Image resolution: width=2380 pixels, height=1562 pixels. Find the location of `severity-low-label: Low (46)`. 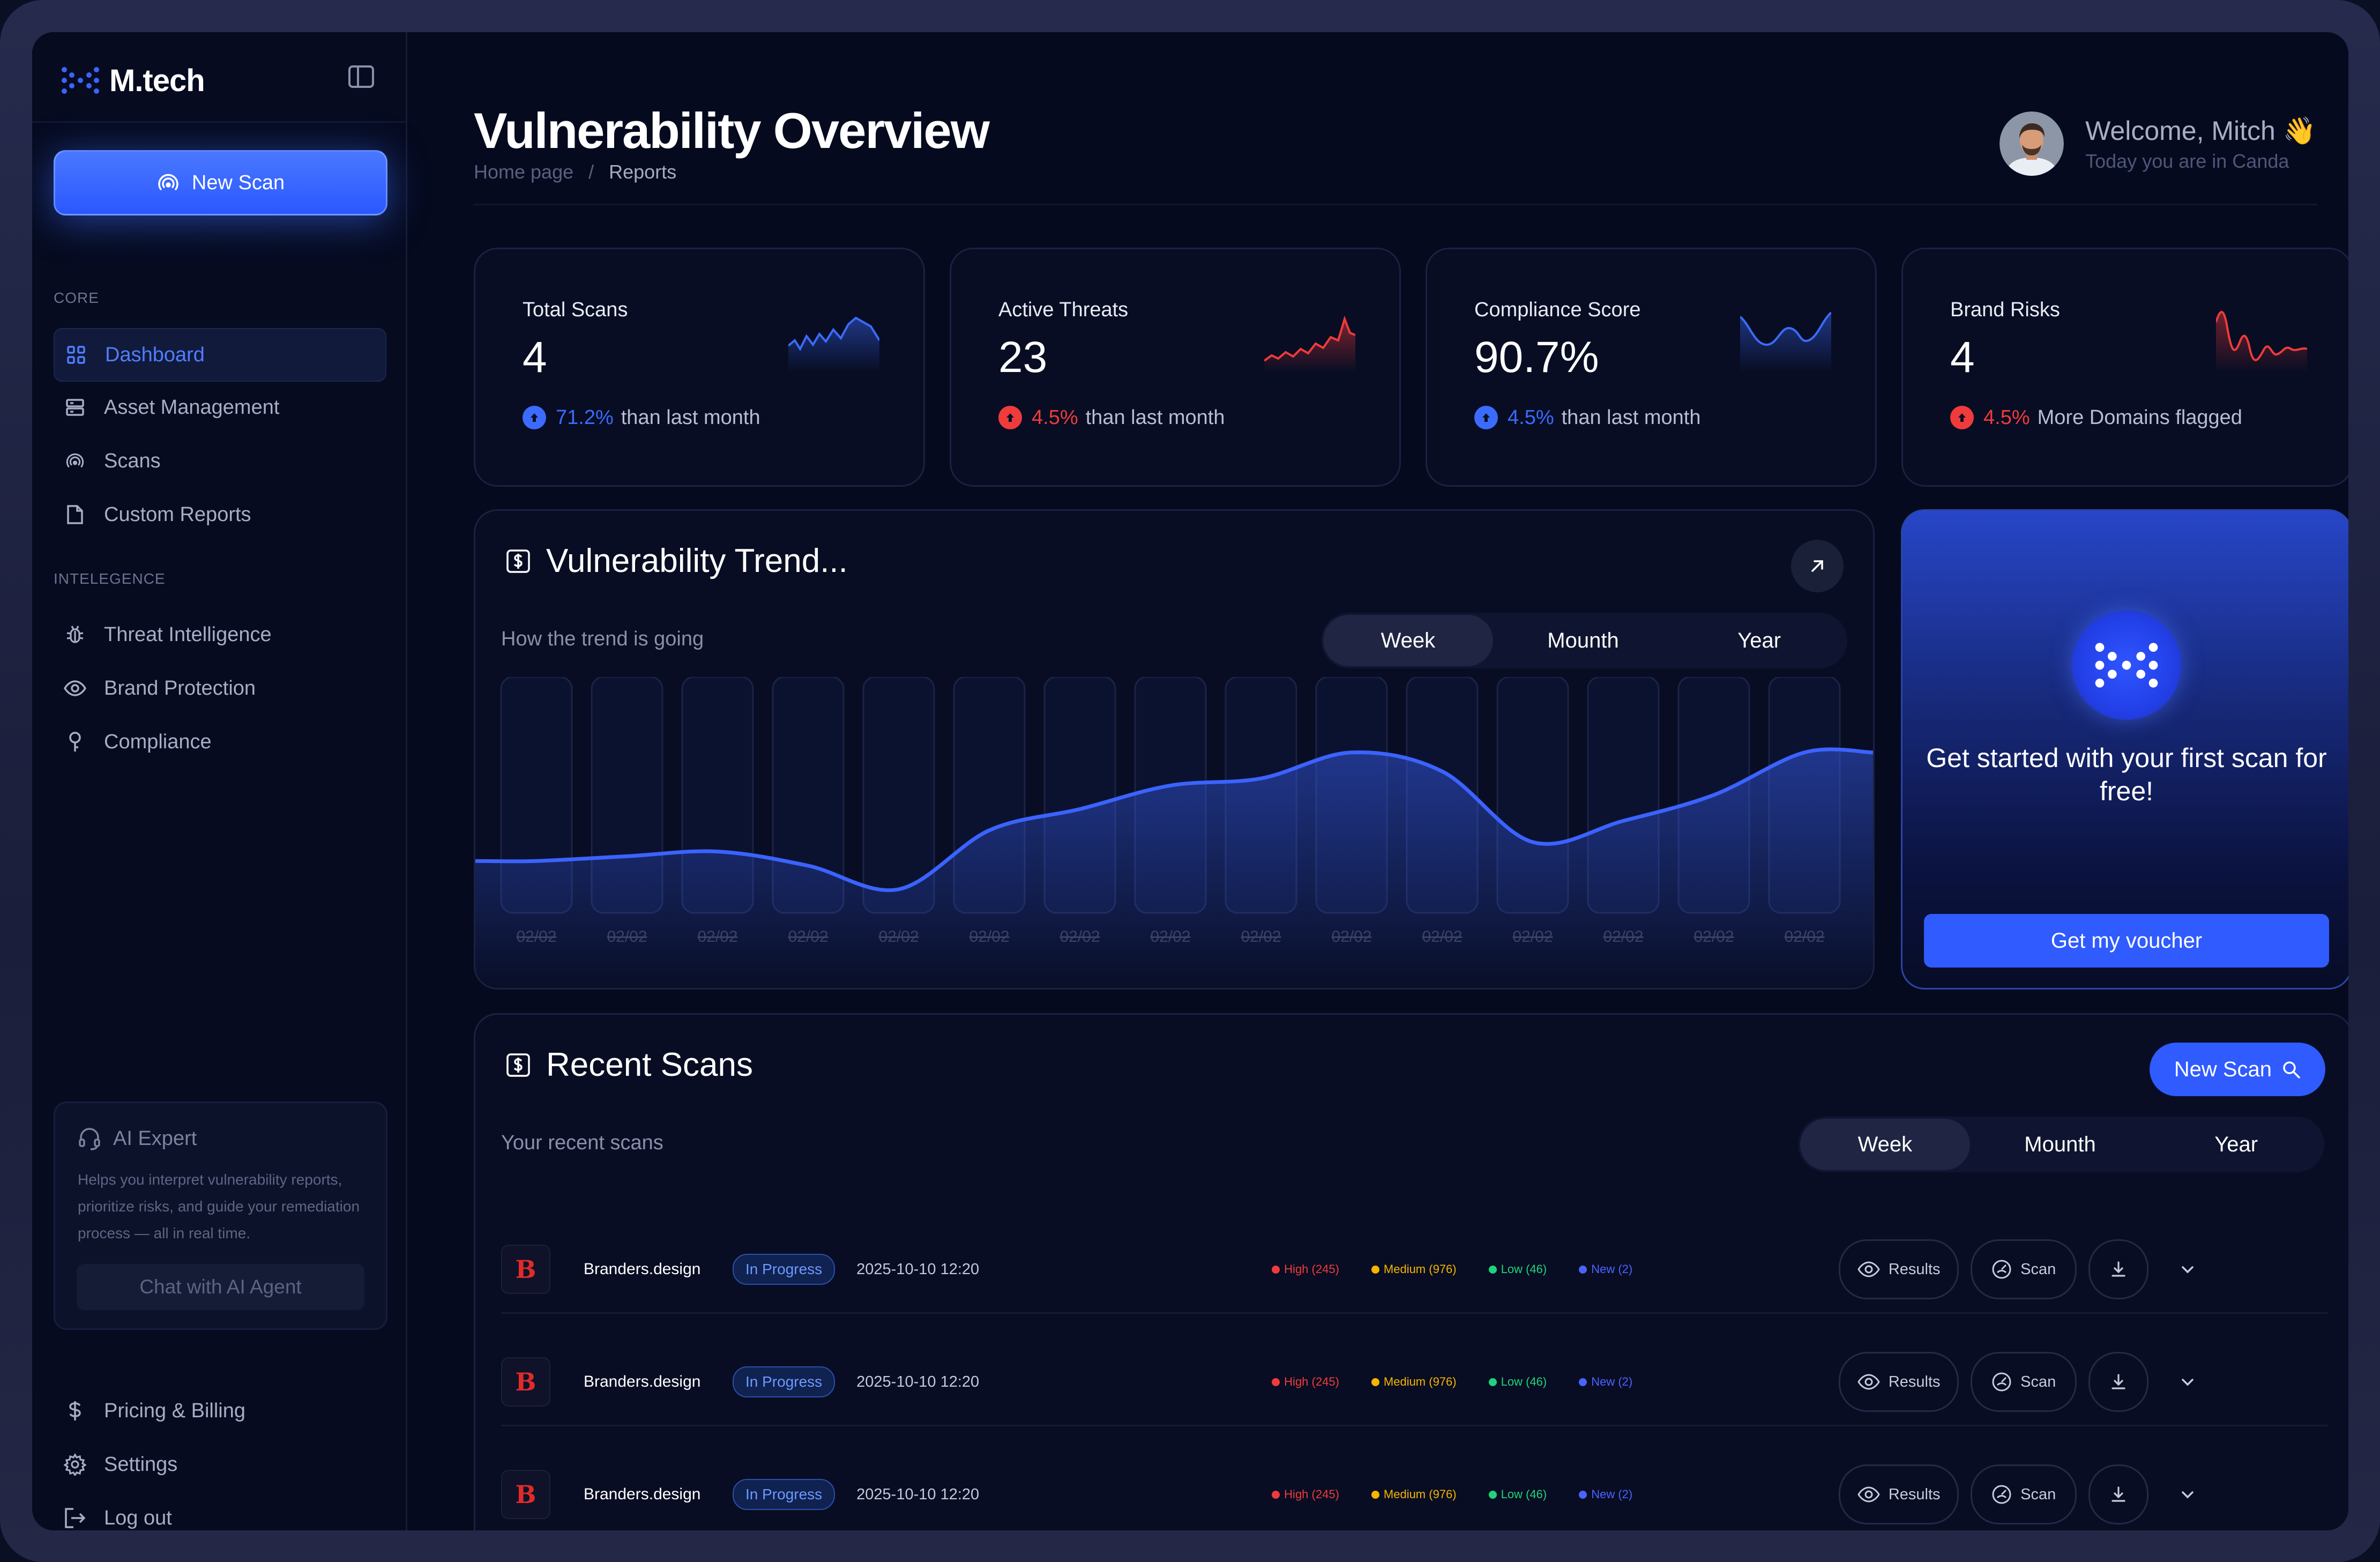

severity-low-label: Low (46) is located at coordinates (1524, 1269).